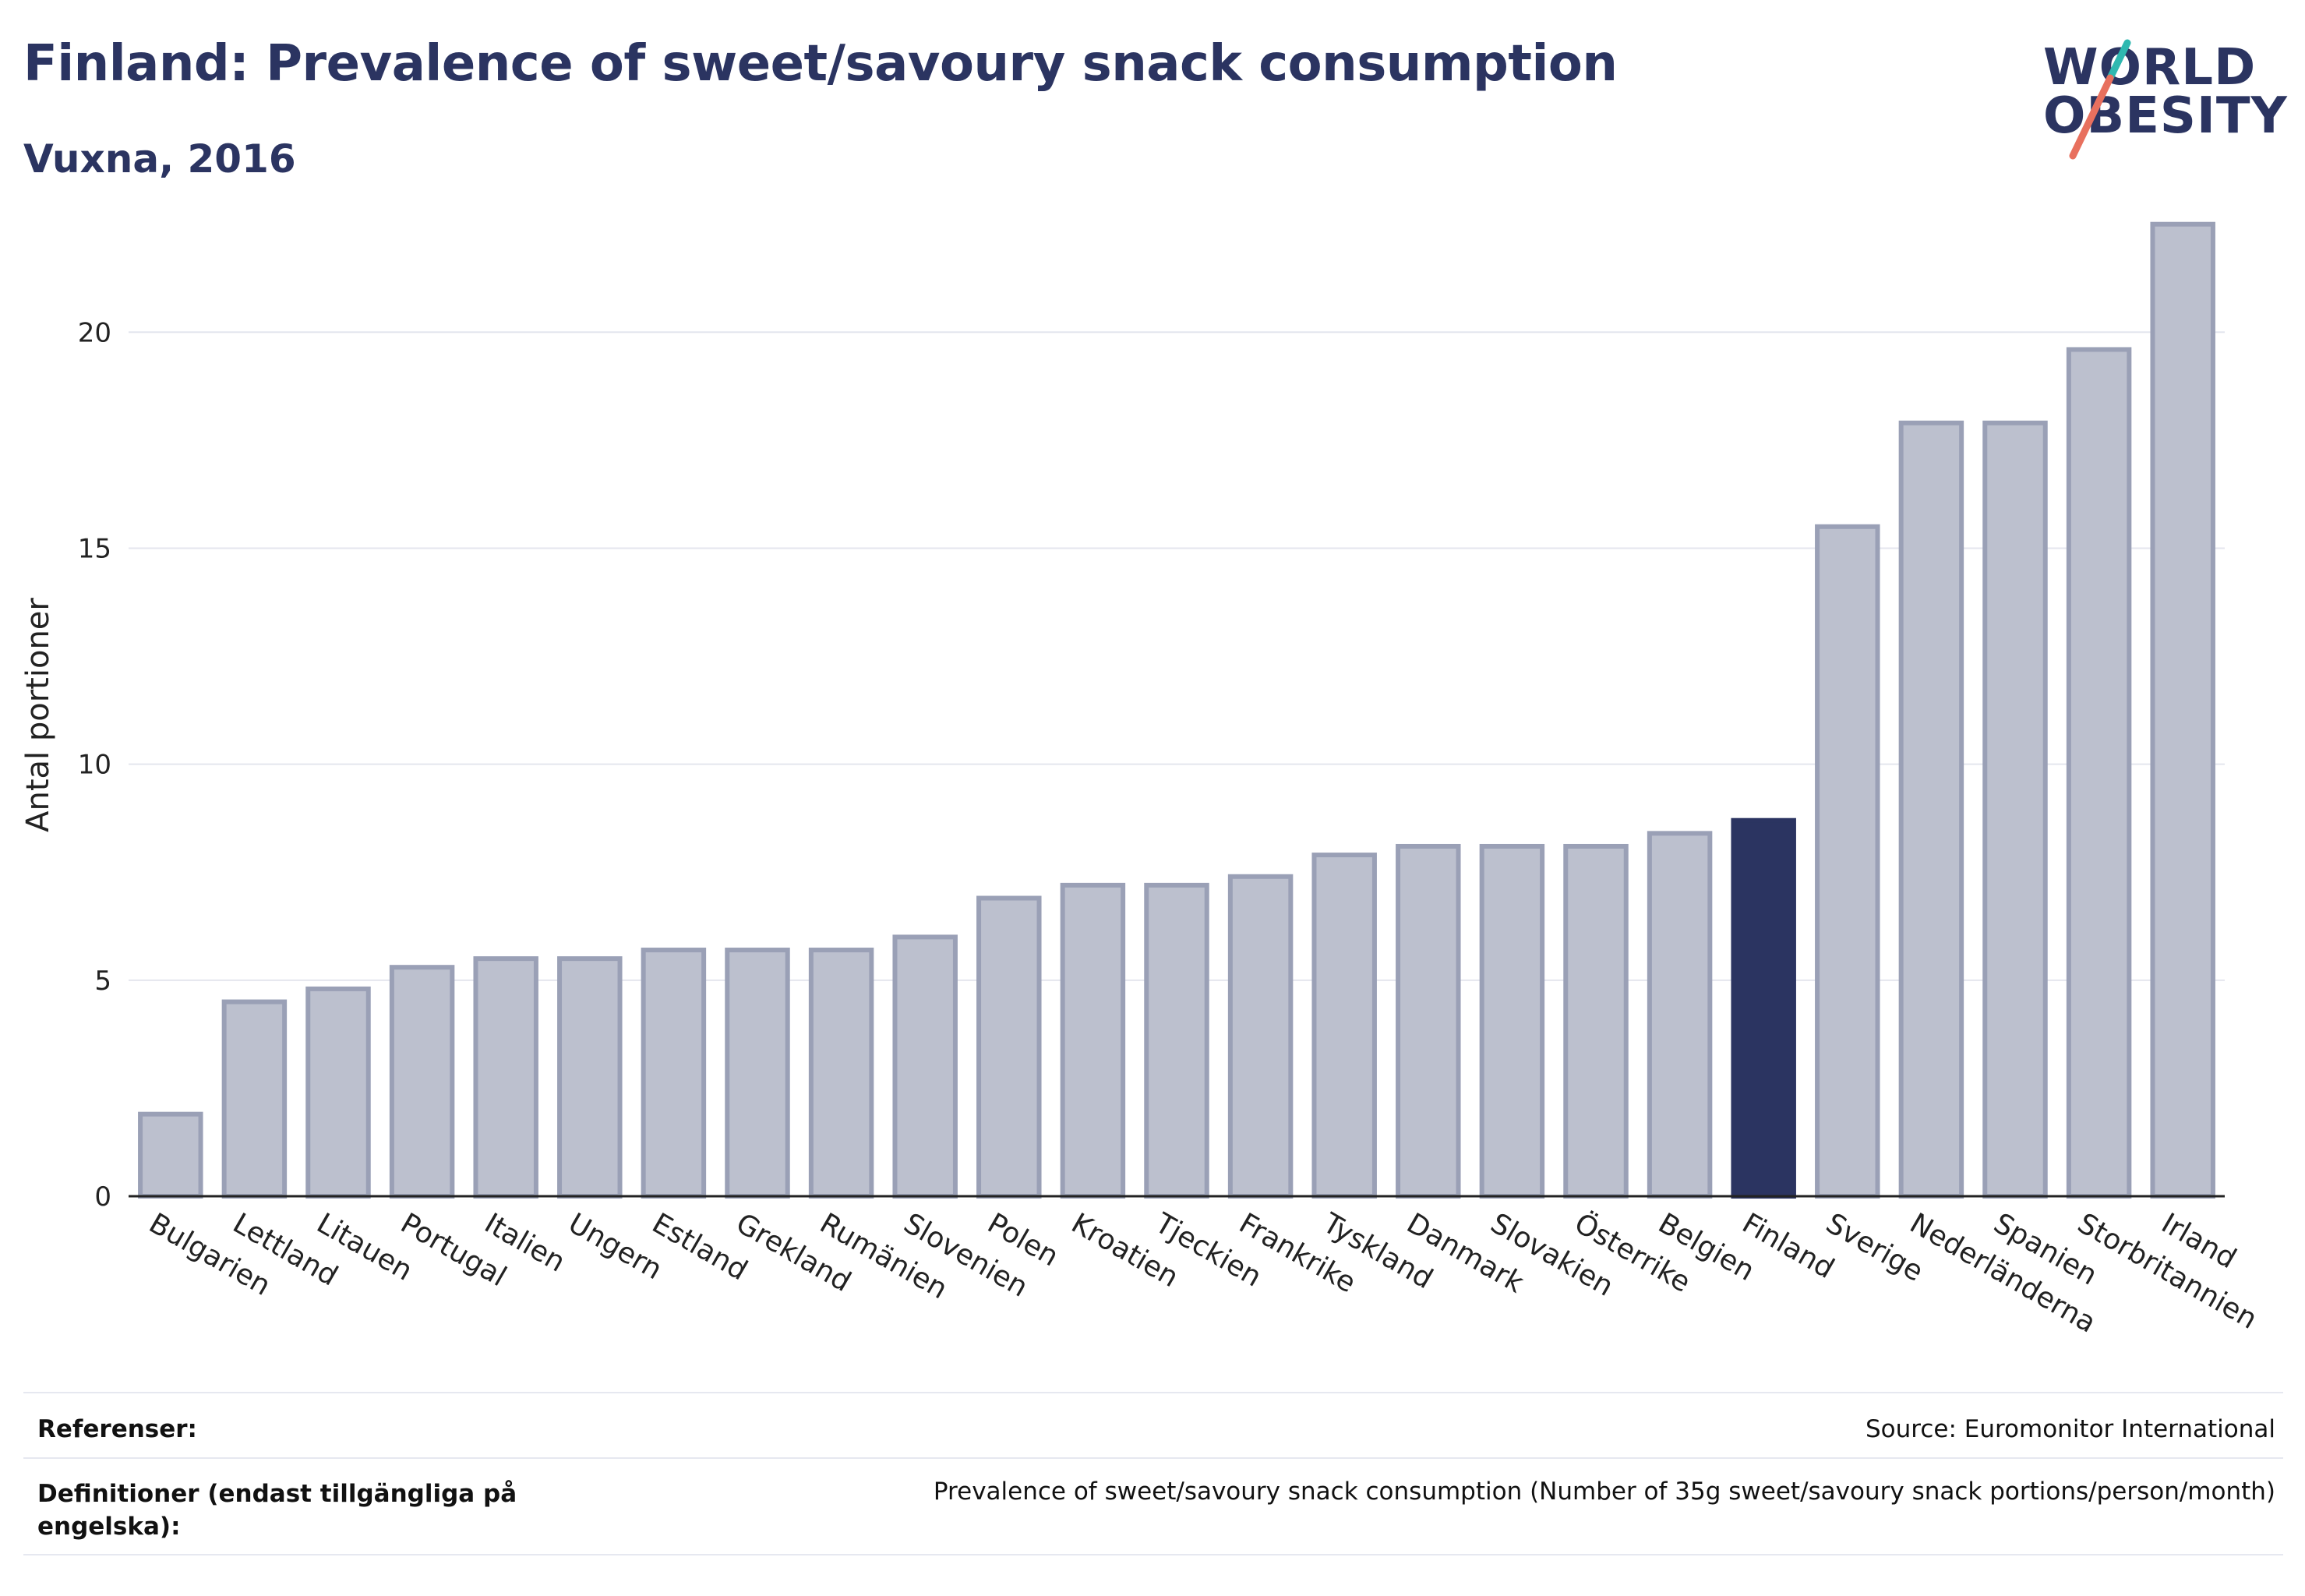 The height and width of the screenshot is (1596, 2305). I want to click on x-category-label: Finland, so click(1788, 1246).